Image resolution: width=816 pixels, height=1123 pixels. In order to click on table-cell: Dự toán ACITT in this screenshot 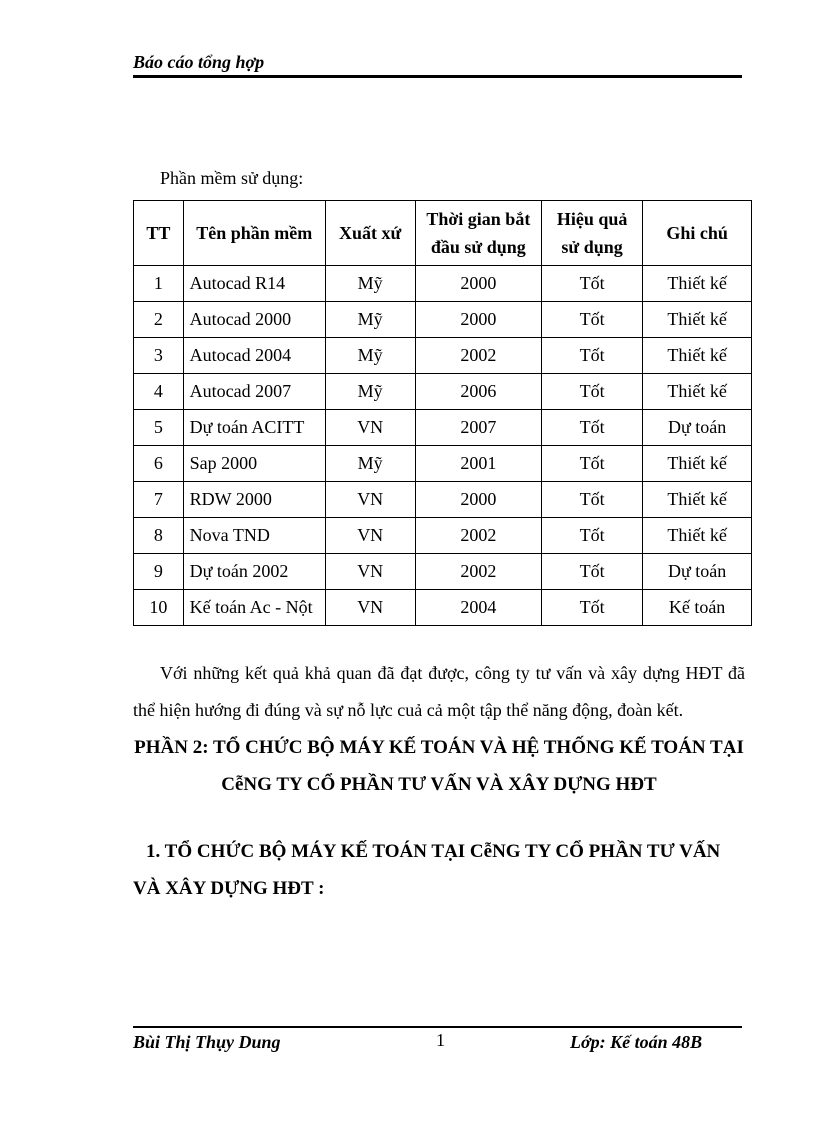, I will do `click(254, 427)`.